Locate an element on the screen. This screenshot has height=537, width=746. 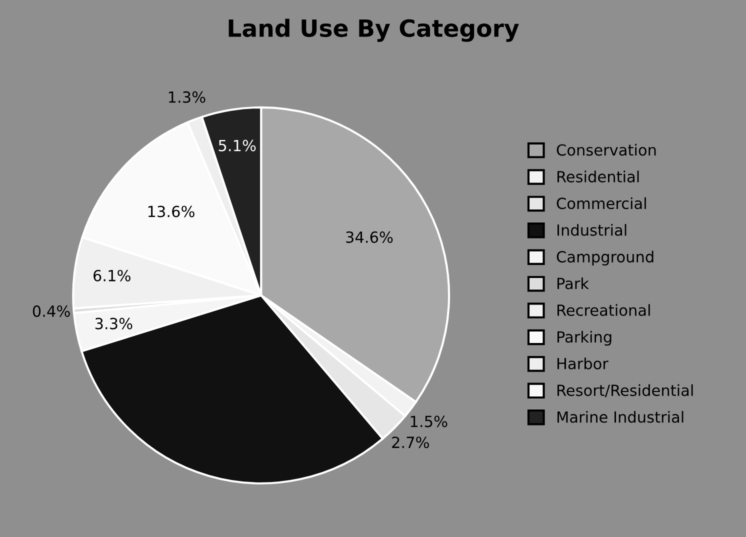
chart-title: Land Use By Category is located at coordinates (373, 30).